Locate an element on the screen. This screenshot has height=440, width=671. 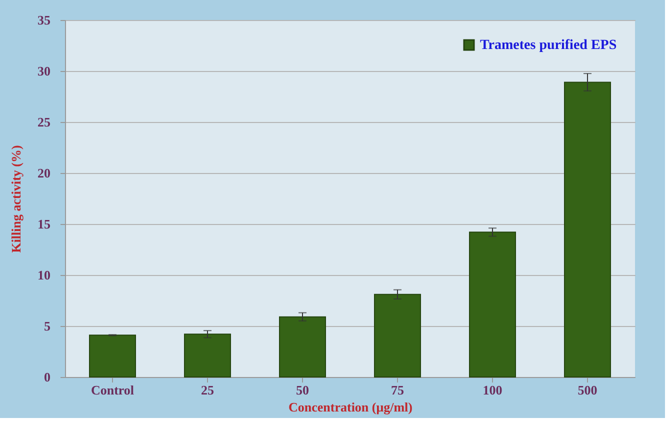
x-tick-label: 500 is located at coordinates (588, 390).